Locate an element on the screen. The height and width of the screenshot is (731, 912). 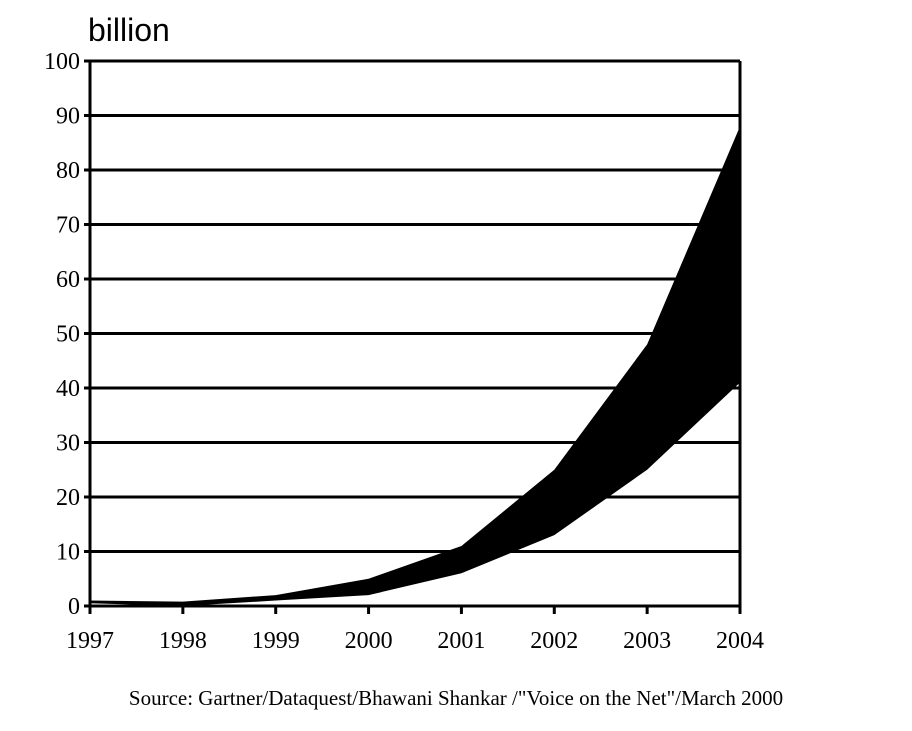
y-tick-label: 70 is located at coordinates (68, 226).